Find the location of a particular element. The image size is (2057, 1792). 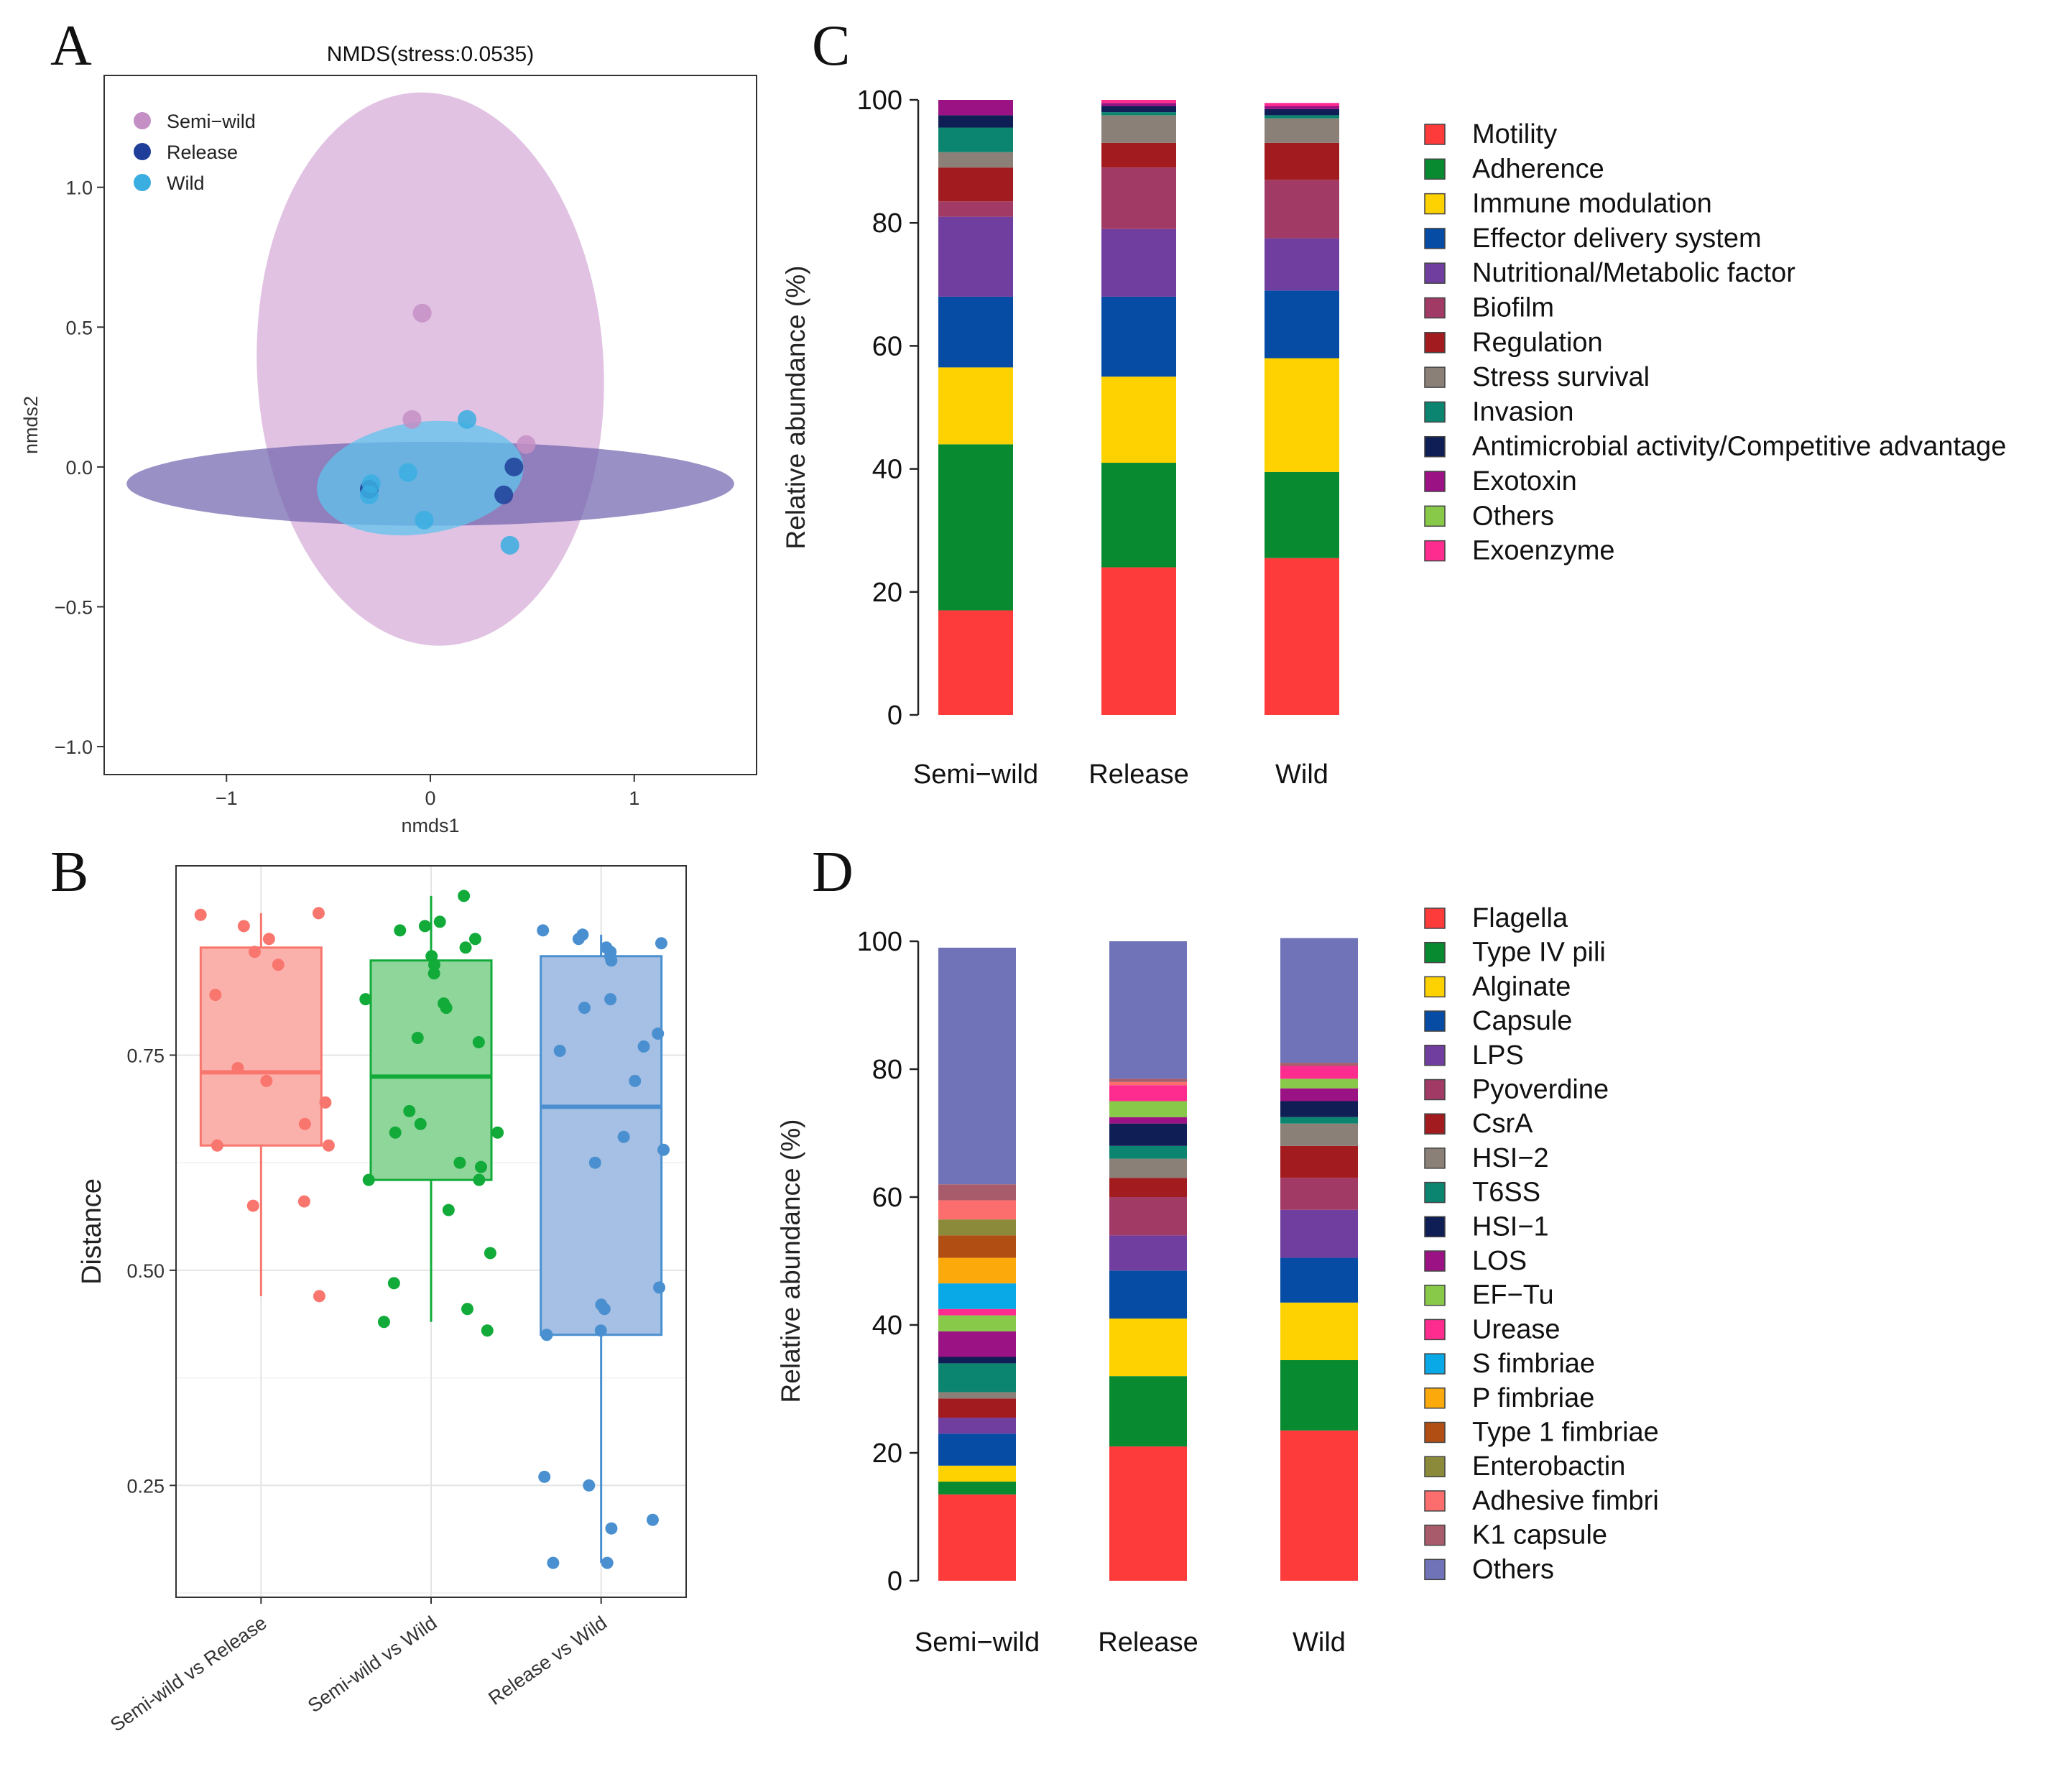

y-tick-label: 20 is located at coordinates (887, 1453).